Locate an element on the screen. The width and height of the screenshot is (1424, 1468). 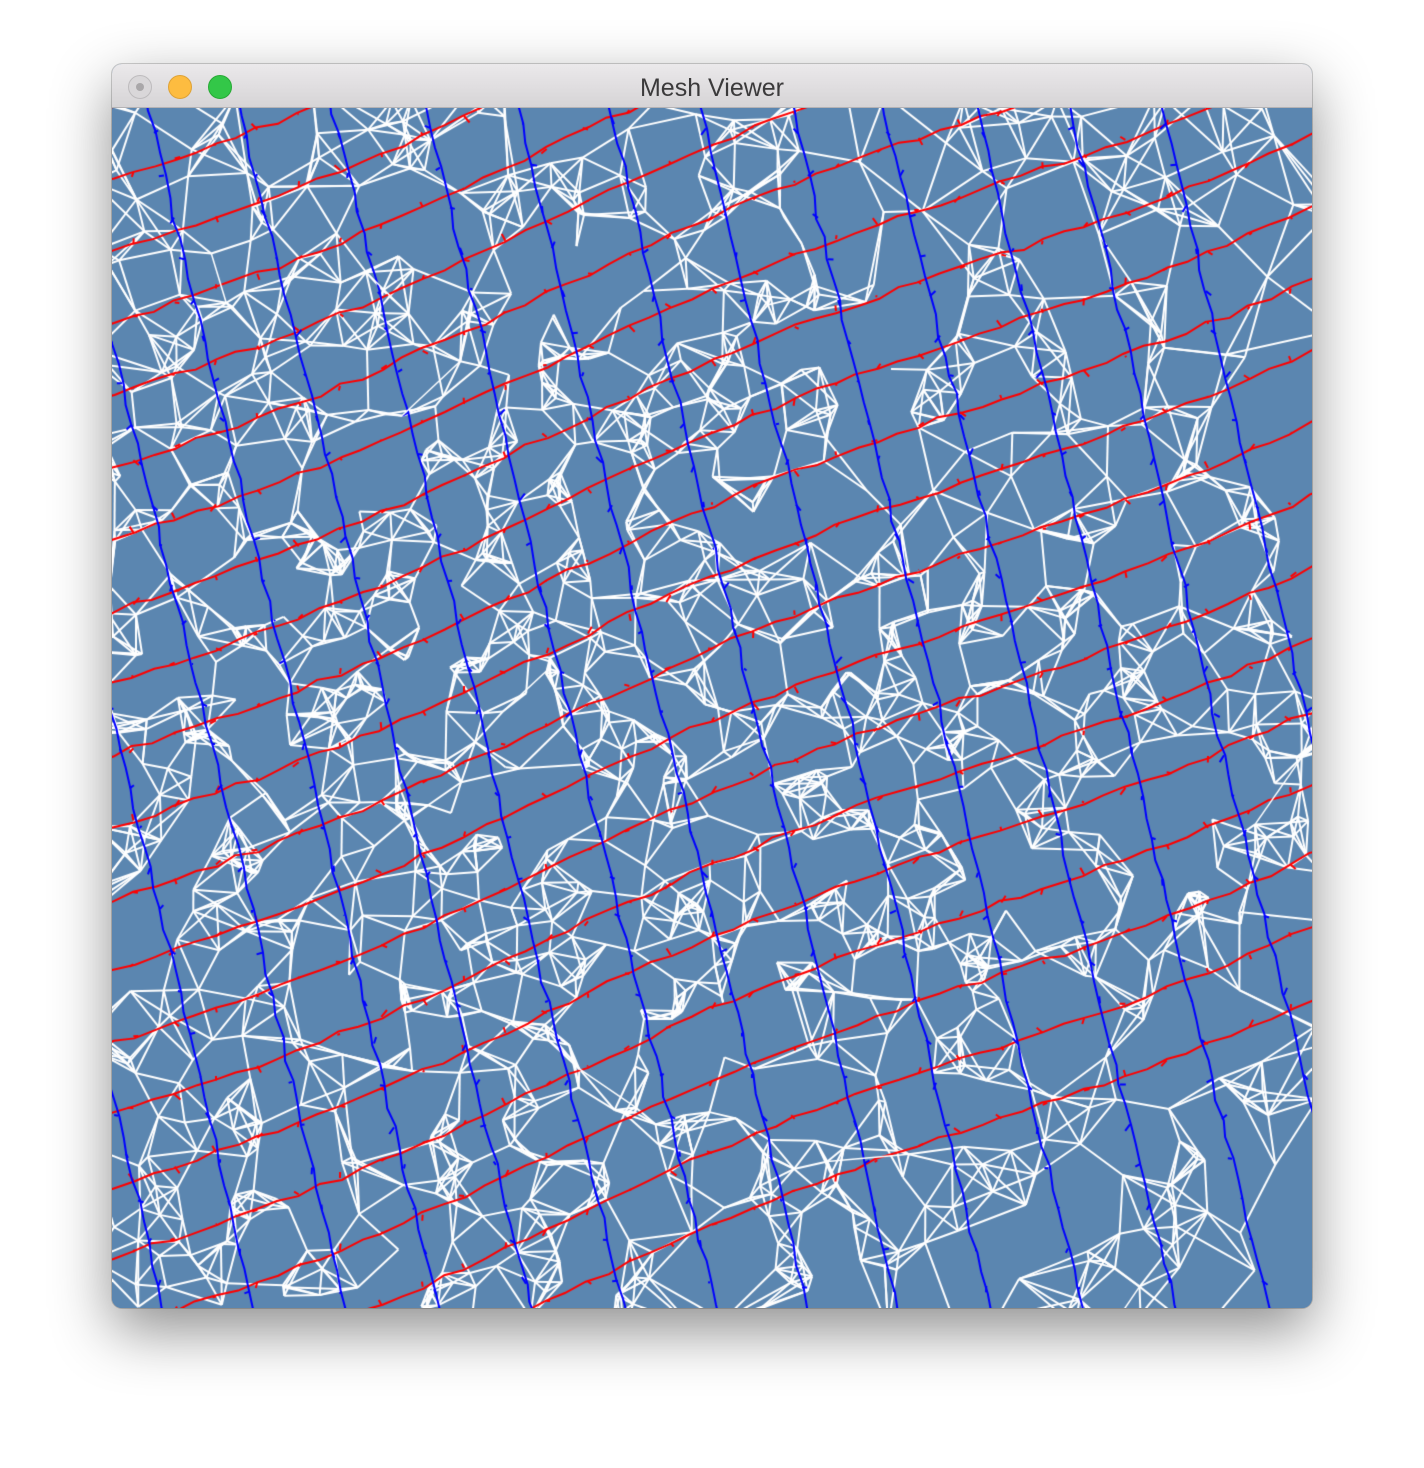
window-title: Mesh Viewer is located at coordinates (712, 88).